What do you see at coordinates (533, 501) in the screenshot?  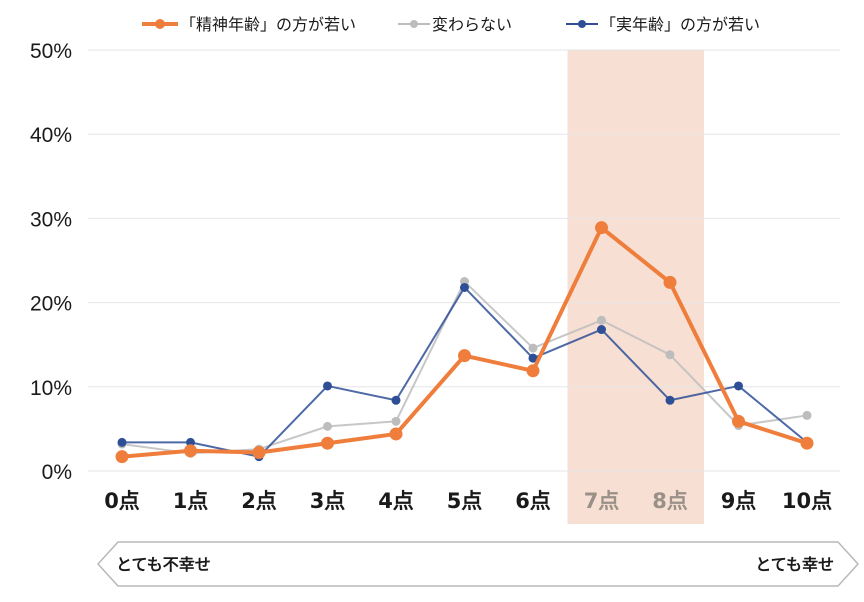 I see `x-tick-label: 6点` at bounding box center [533, 501].